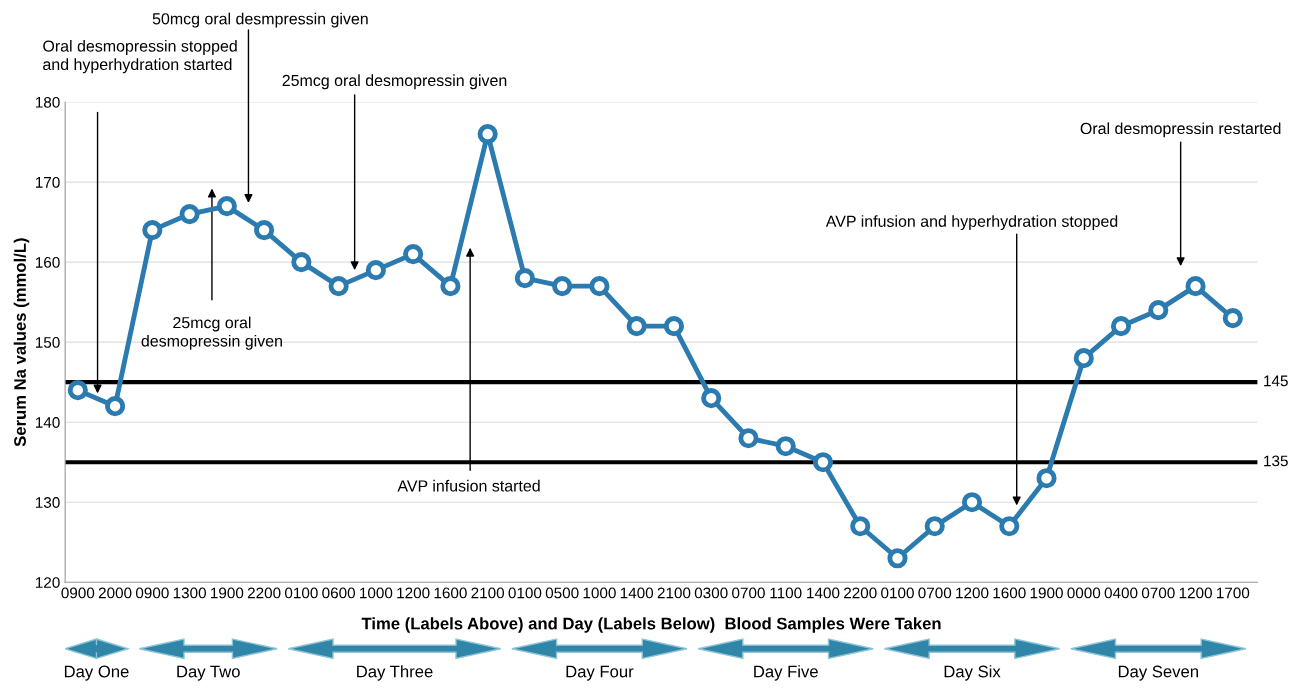  What do you see at coordinates (189, 593) in the screenshot?
I see `x-tick-label: 1300` at bounding box center [189, 593].